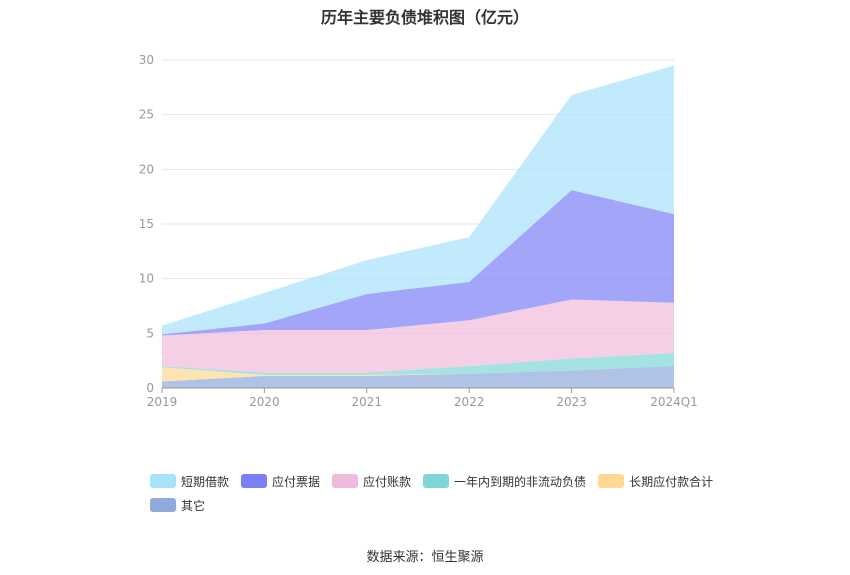 This screenshot has width=850, height=575. Describe the element at coordinates (146, 115) in the screenshot. I see `y-tick-label: 25` at that location.